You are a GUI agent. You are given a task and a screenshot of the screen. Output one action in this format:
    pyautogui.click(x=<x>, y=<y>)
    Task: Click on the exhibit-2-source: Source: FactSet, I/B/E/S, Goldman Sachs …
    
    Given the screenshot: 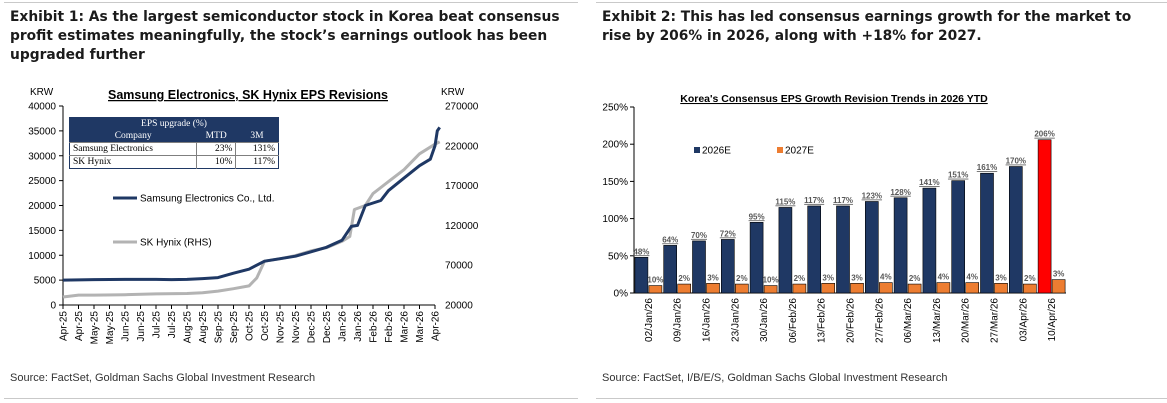 What is the action you would take?
    pyautogui.click(x=775, y=378)
    